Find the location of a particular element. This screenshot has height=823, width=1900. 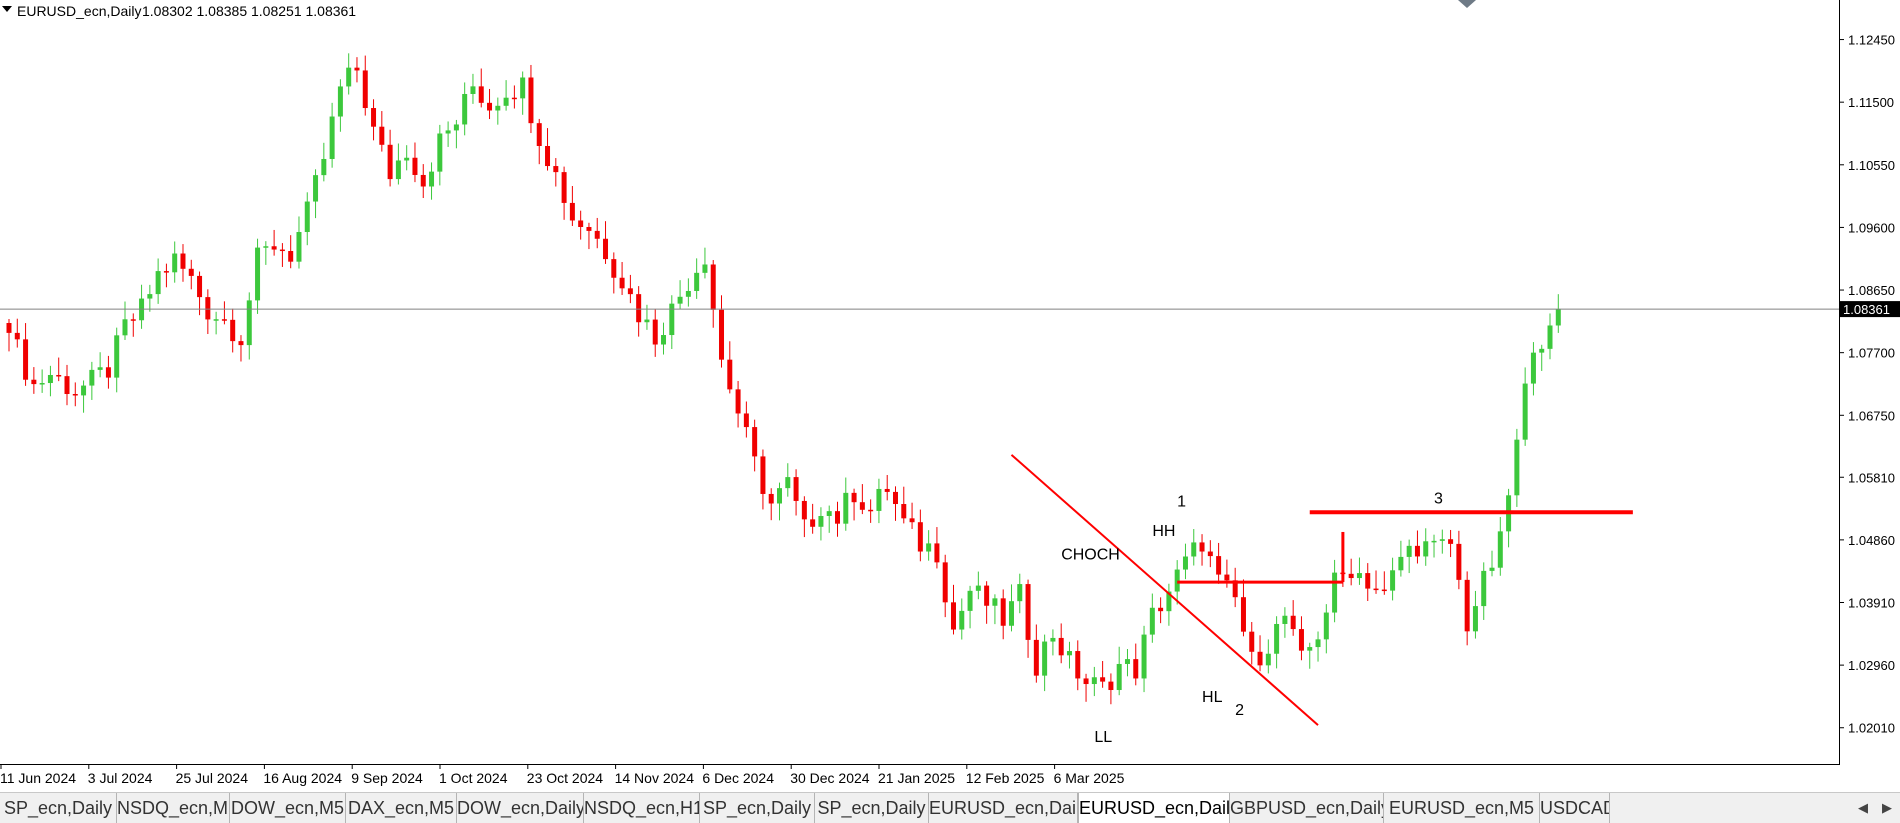

chart-tab: DOW_ecn,M5 is located at coordinates (288, 808).